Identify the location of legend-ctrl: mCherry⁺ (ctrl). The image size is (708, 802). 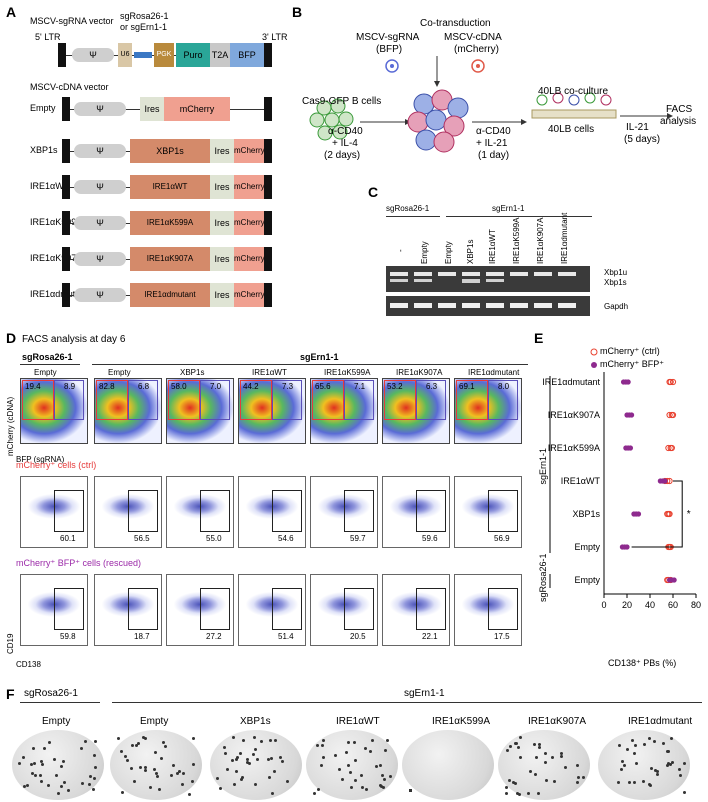
(630, 351).